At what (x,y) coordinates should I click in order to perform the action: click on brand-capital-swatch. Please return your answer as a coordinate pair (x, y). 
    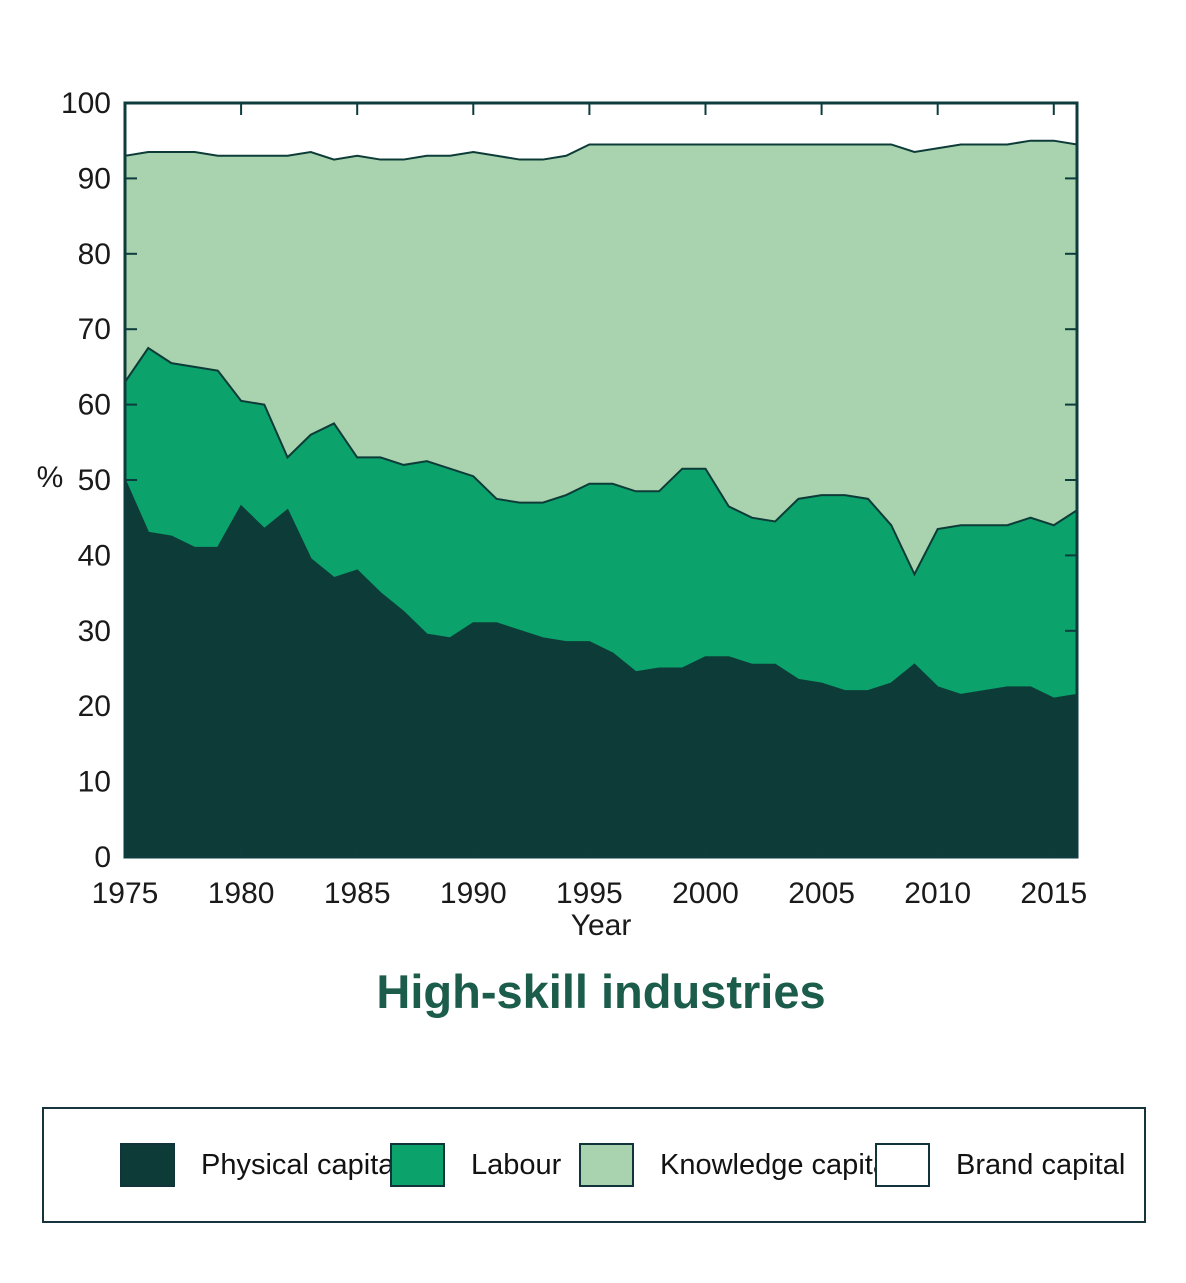
    Looking at the image, I should click on (902, 1165).